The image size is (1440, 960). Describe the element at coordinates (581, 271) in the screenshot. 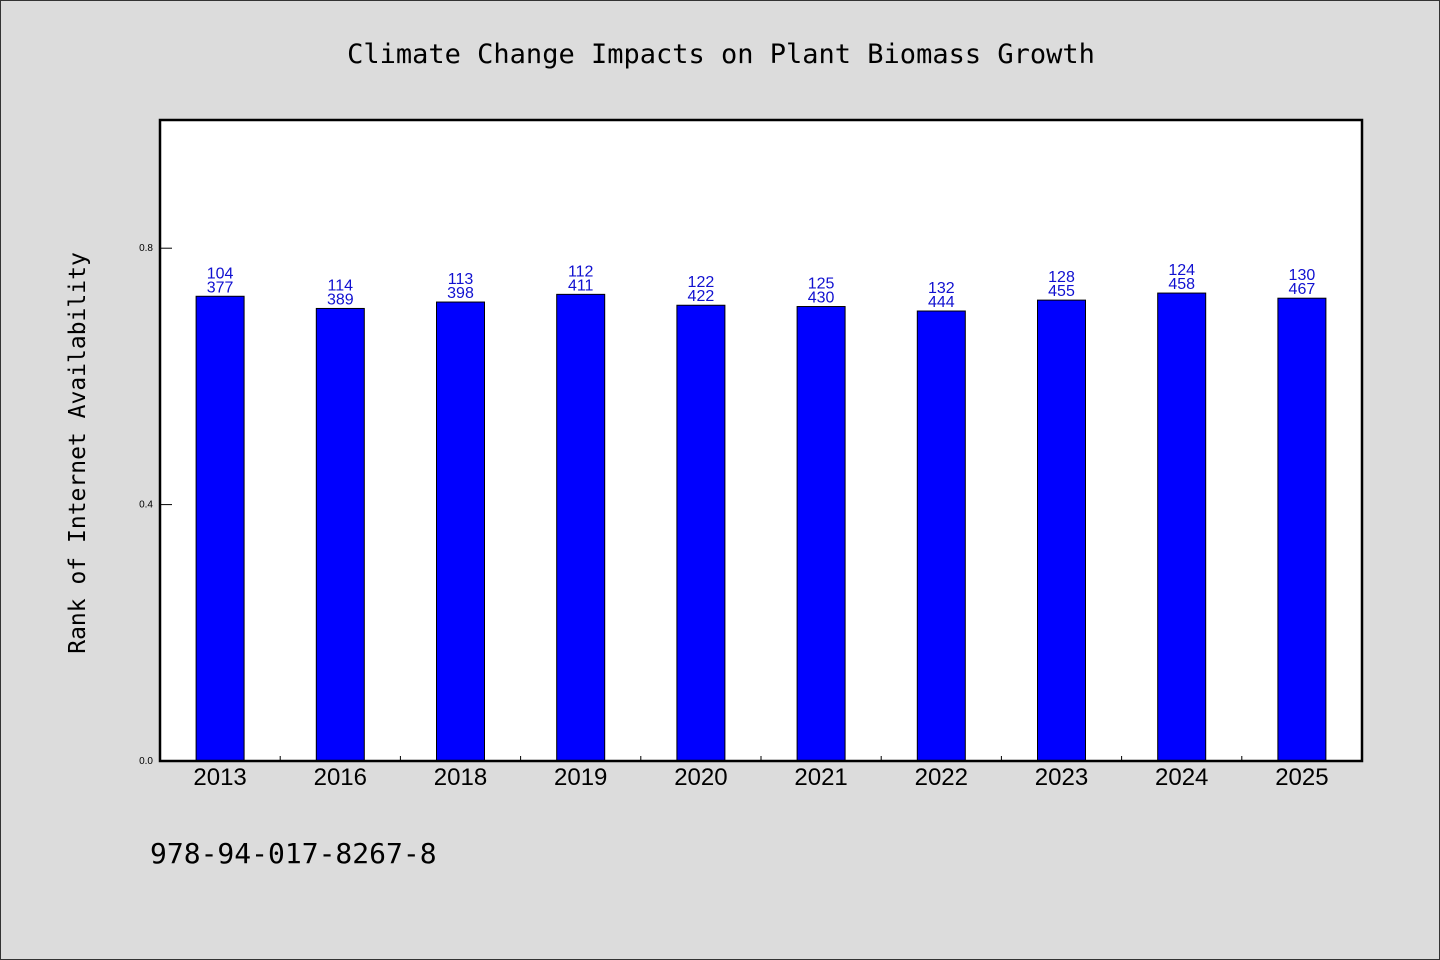

I see `data-label-top-2019: 112` at that location.